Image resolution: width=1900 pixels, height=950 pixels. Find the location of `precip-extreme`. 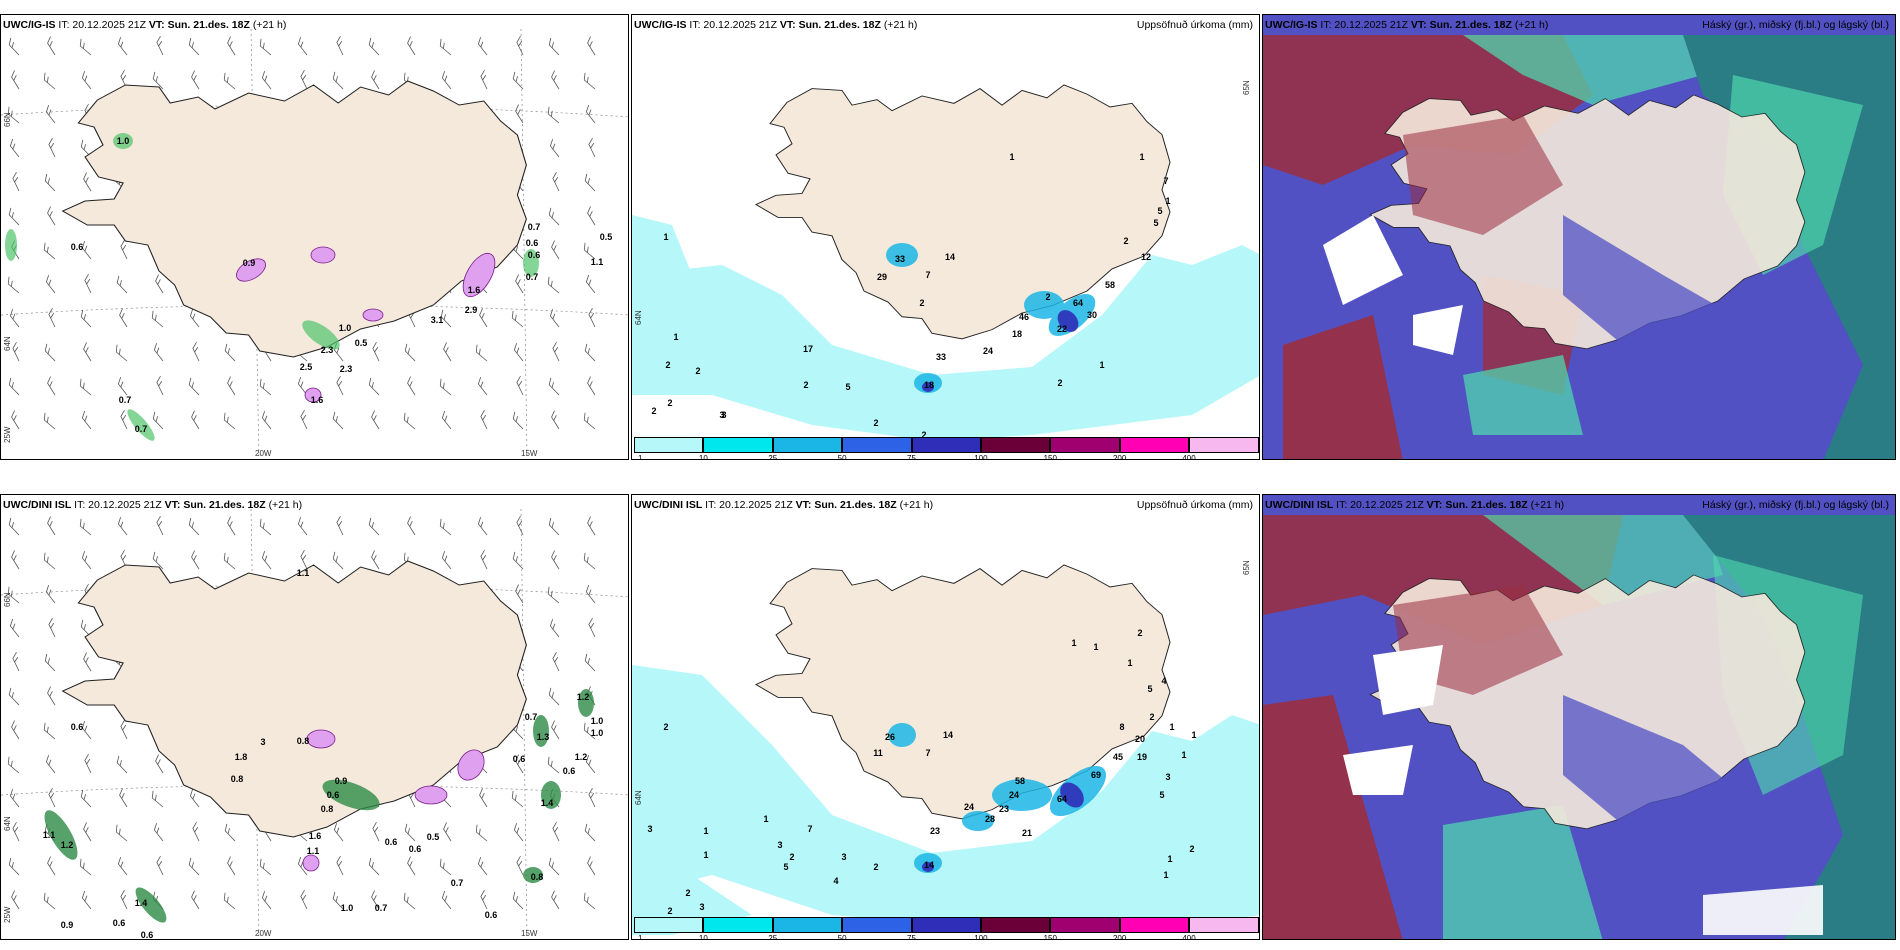

precip-extreme is located at coordinates (1000, 351).